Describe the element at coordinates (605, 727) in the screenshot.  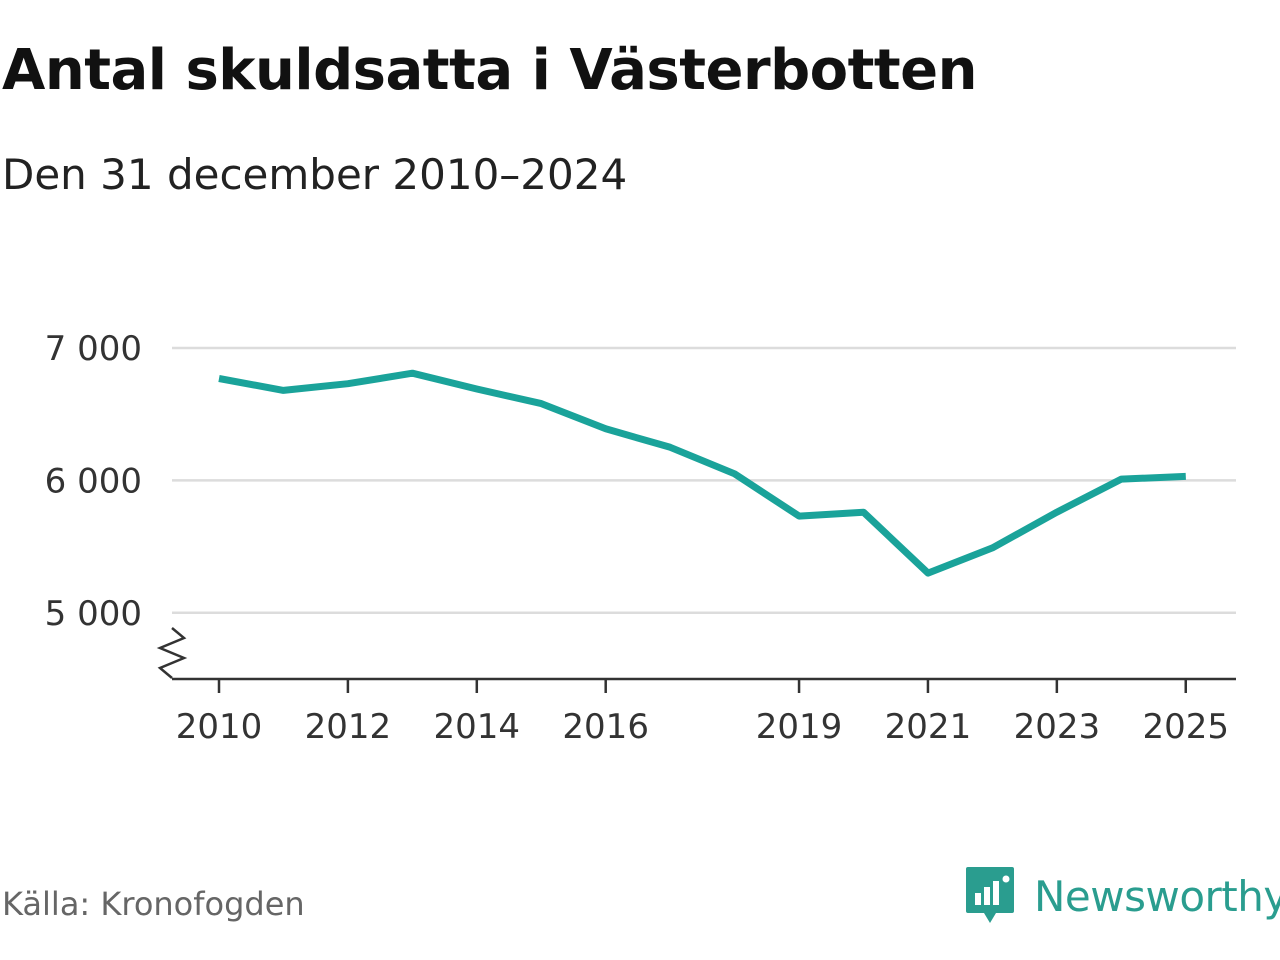
I see `x-tick-label: 2016` at that location.